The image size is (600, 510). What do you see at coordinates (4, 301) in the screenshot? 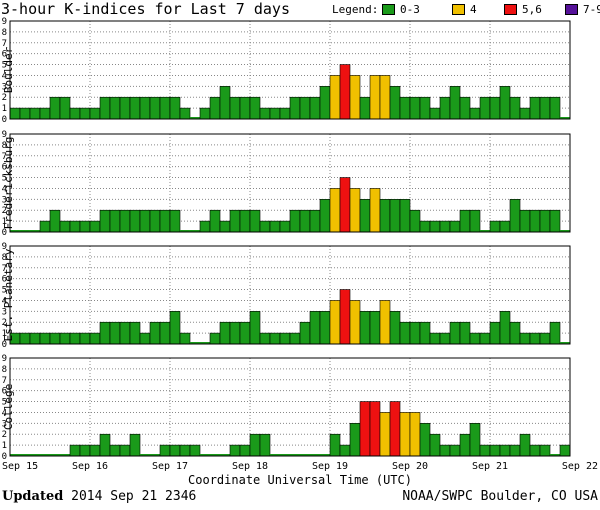
I see `y-tick-label: 4` at bounding box center [4, 301].